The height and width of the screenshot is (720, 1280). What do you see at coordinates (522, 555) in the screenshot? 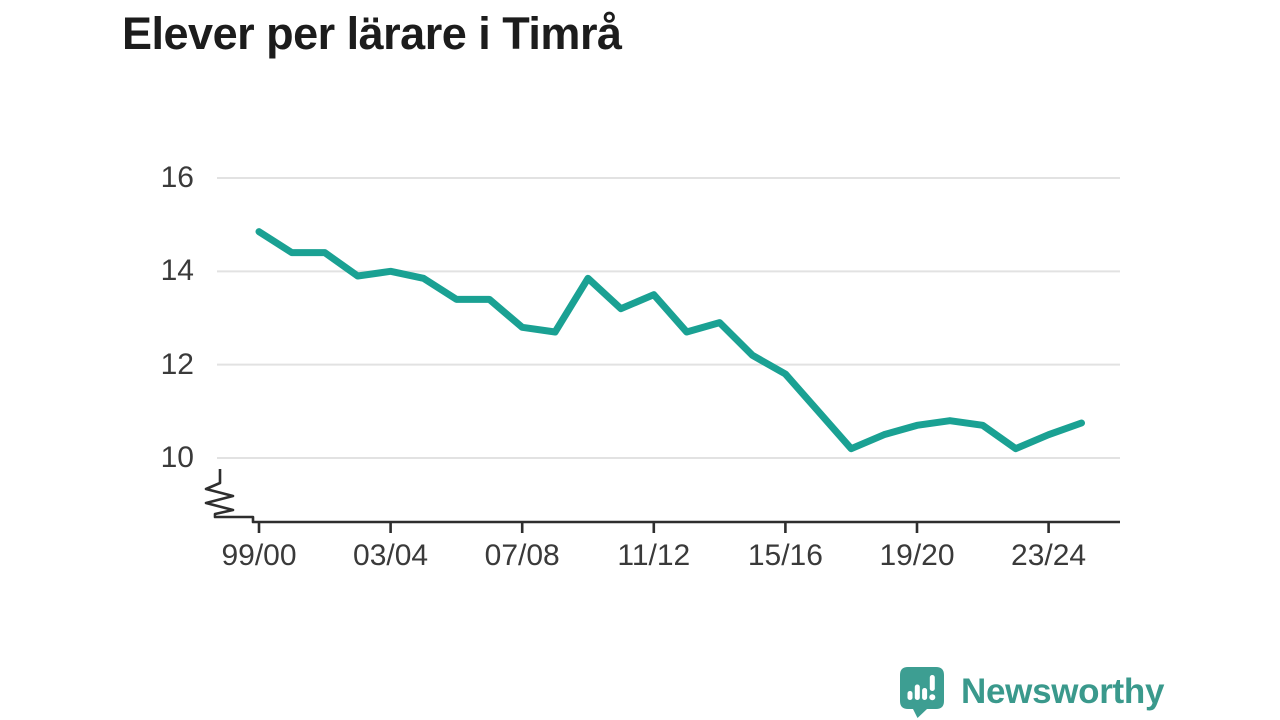
I see `x-tick-label: 07/08` at bounding box center [522, 555].